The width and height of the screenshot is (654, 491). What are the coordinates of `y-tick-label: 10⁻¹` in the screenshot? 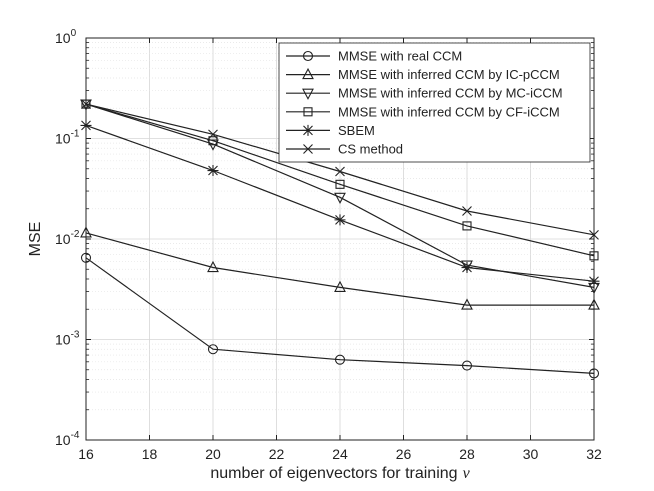 It's located at (67, 138).